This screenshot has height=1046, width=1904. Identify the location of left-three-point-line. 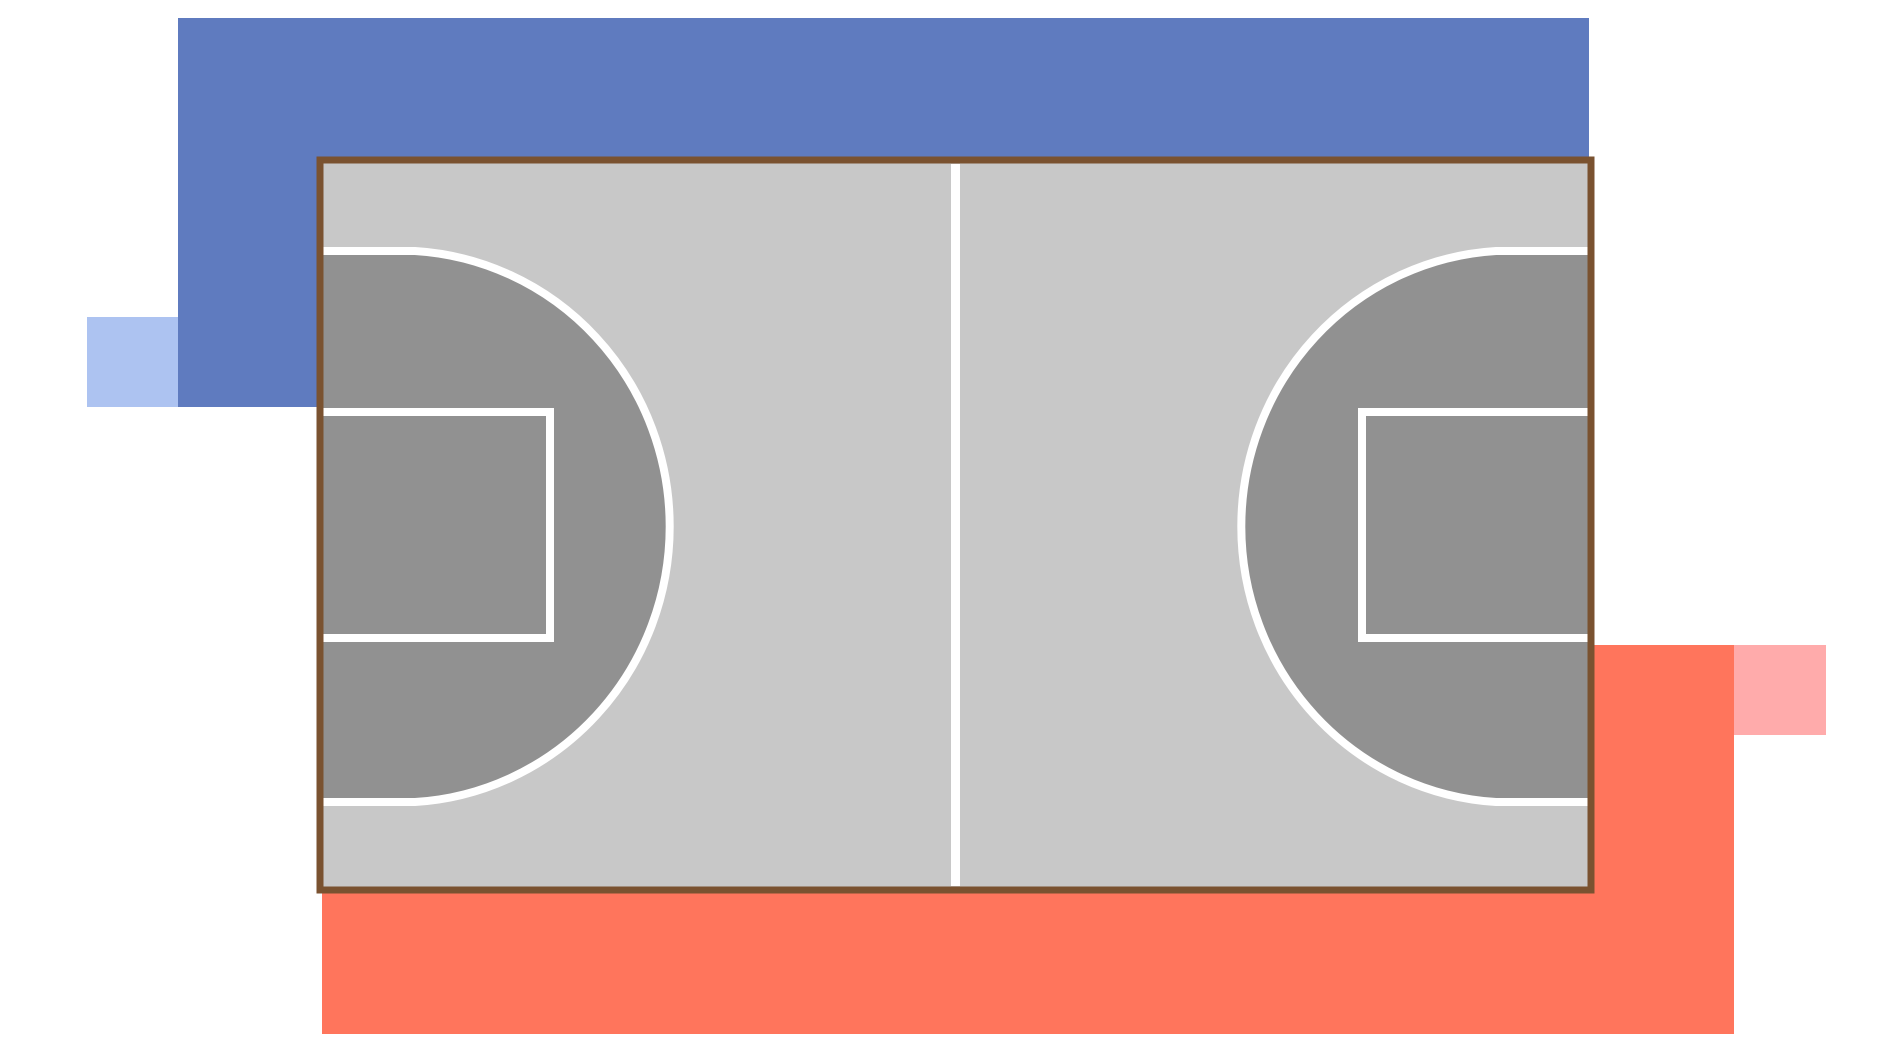
(497, 526).